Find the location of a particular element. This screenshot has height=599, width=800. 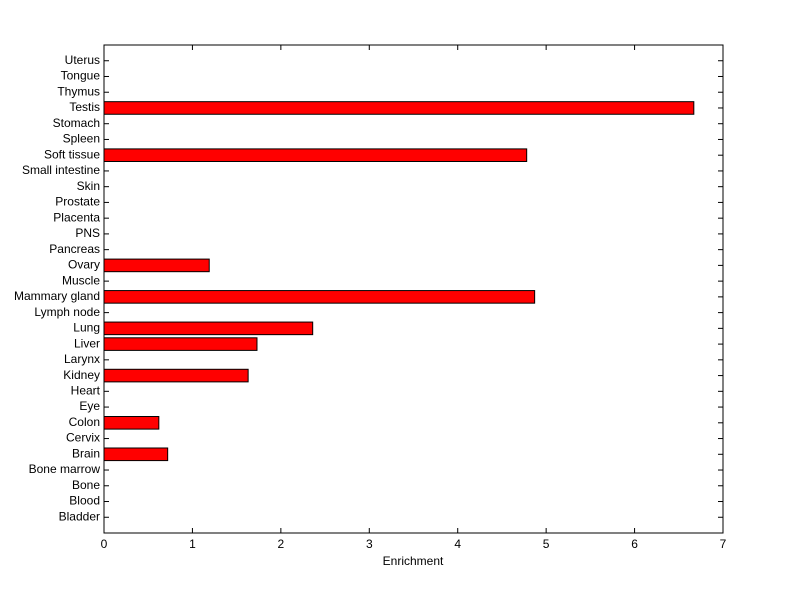

x-tick-label: 1 is located at coordinates (192, 544).